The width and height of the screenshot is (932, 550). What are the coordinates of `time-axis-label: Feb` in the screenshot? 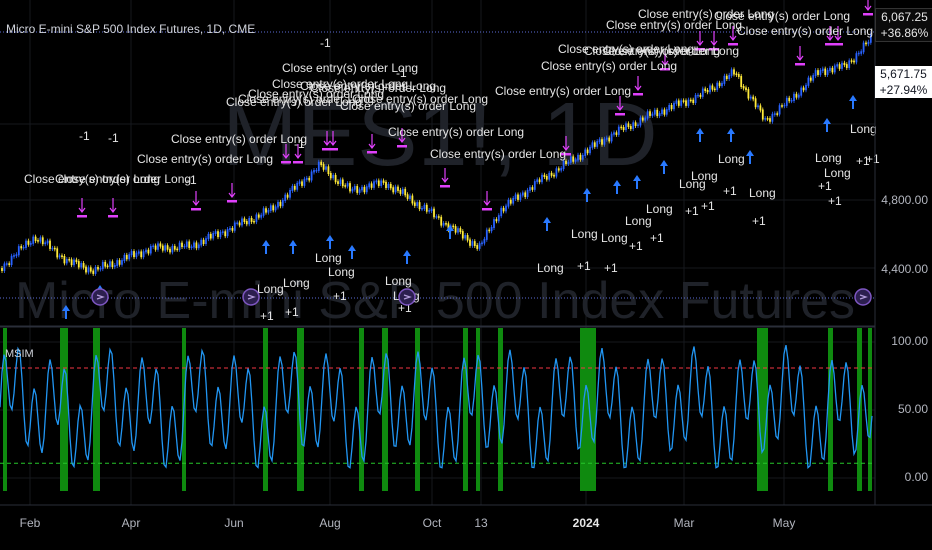 It's located at (30, 523).